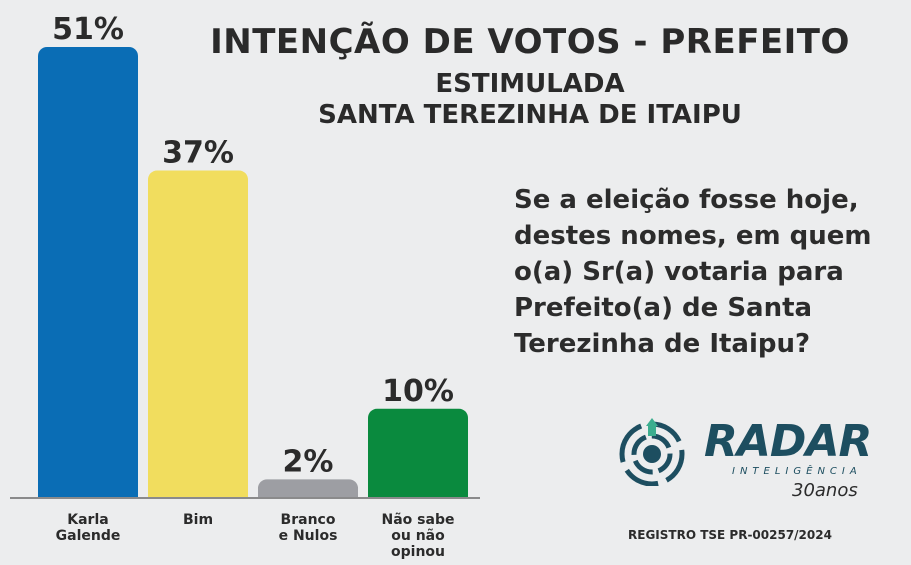  What do you see at coordinates (530, 84) in the screenshot?
I see `chart-subtitle-type: ESTIMULADA` at bounding box center [530, 84].